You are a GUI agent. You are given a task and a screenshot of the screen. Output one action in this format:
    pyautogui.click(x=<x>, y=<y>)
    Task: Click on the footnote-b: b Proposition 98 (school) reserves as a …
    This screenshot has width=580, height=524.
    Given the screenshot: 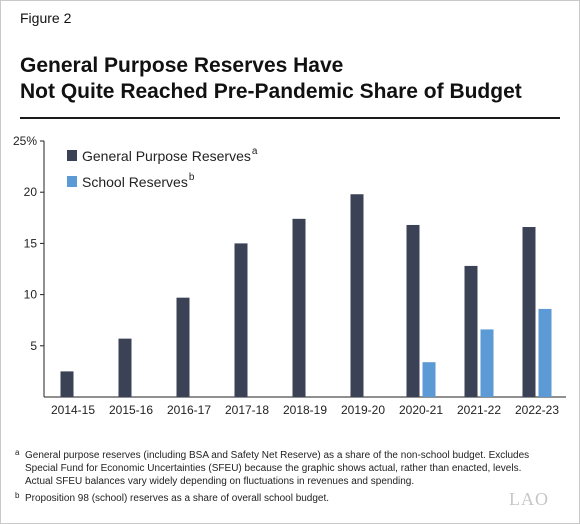 What is the action you would take?
    pyautogui.click(x=280, y=498)
    